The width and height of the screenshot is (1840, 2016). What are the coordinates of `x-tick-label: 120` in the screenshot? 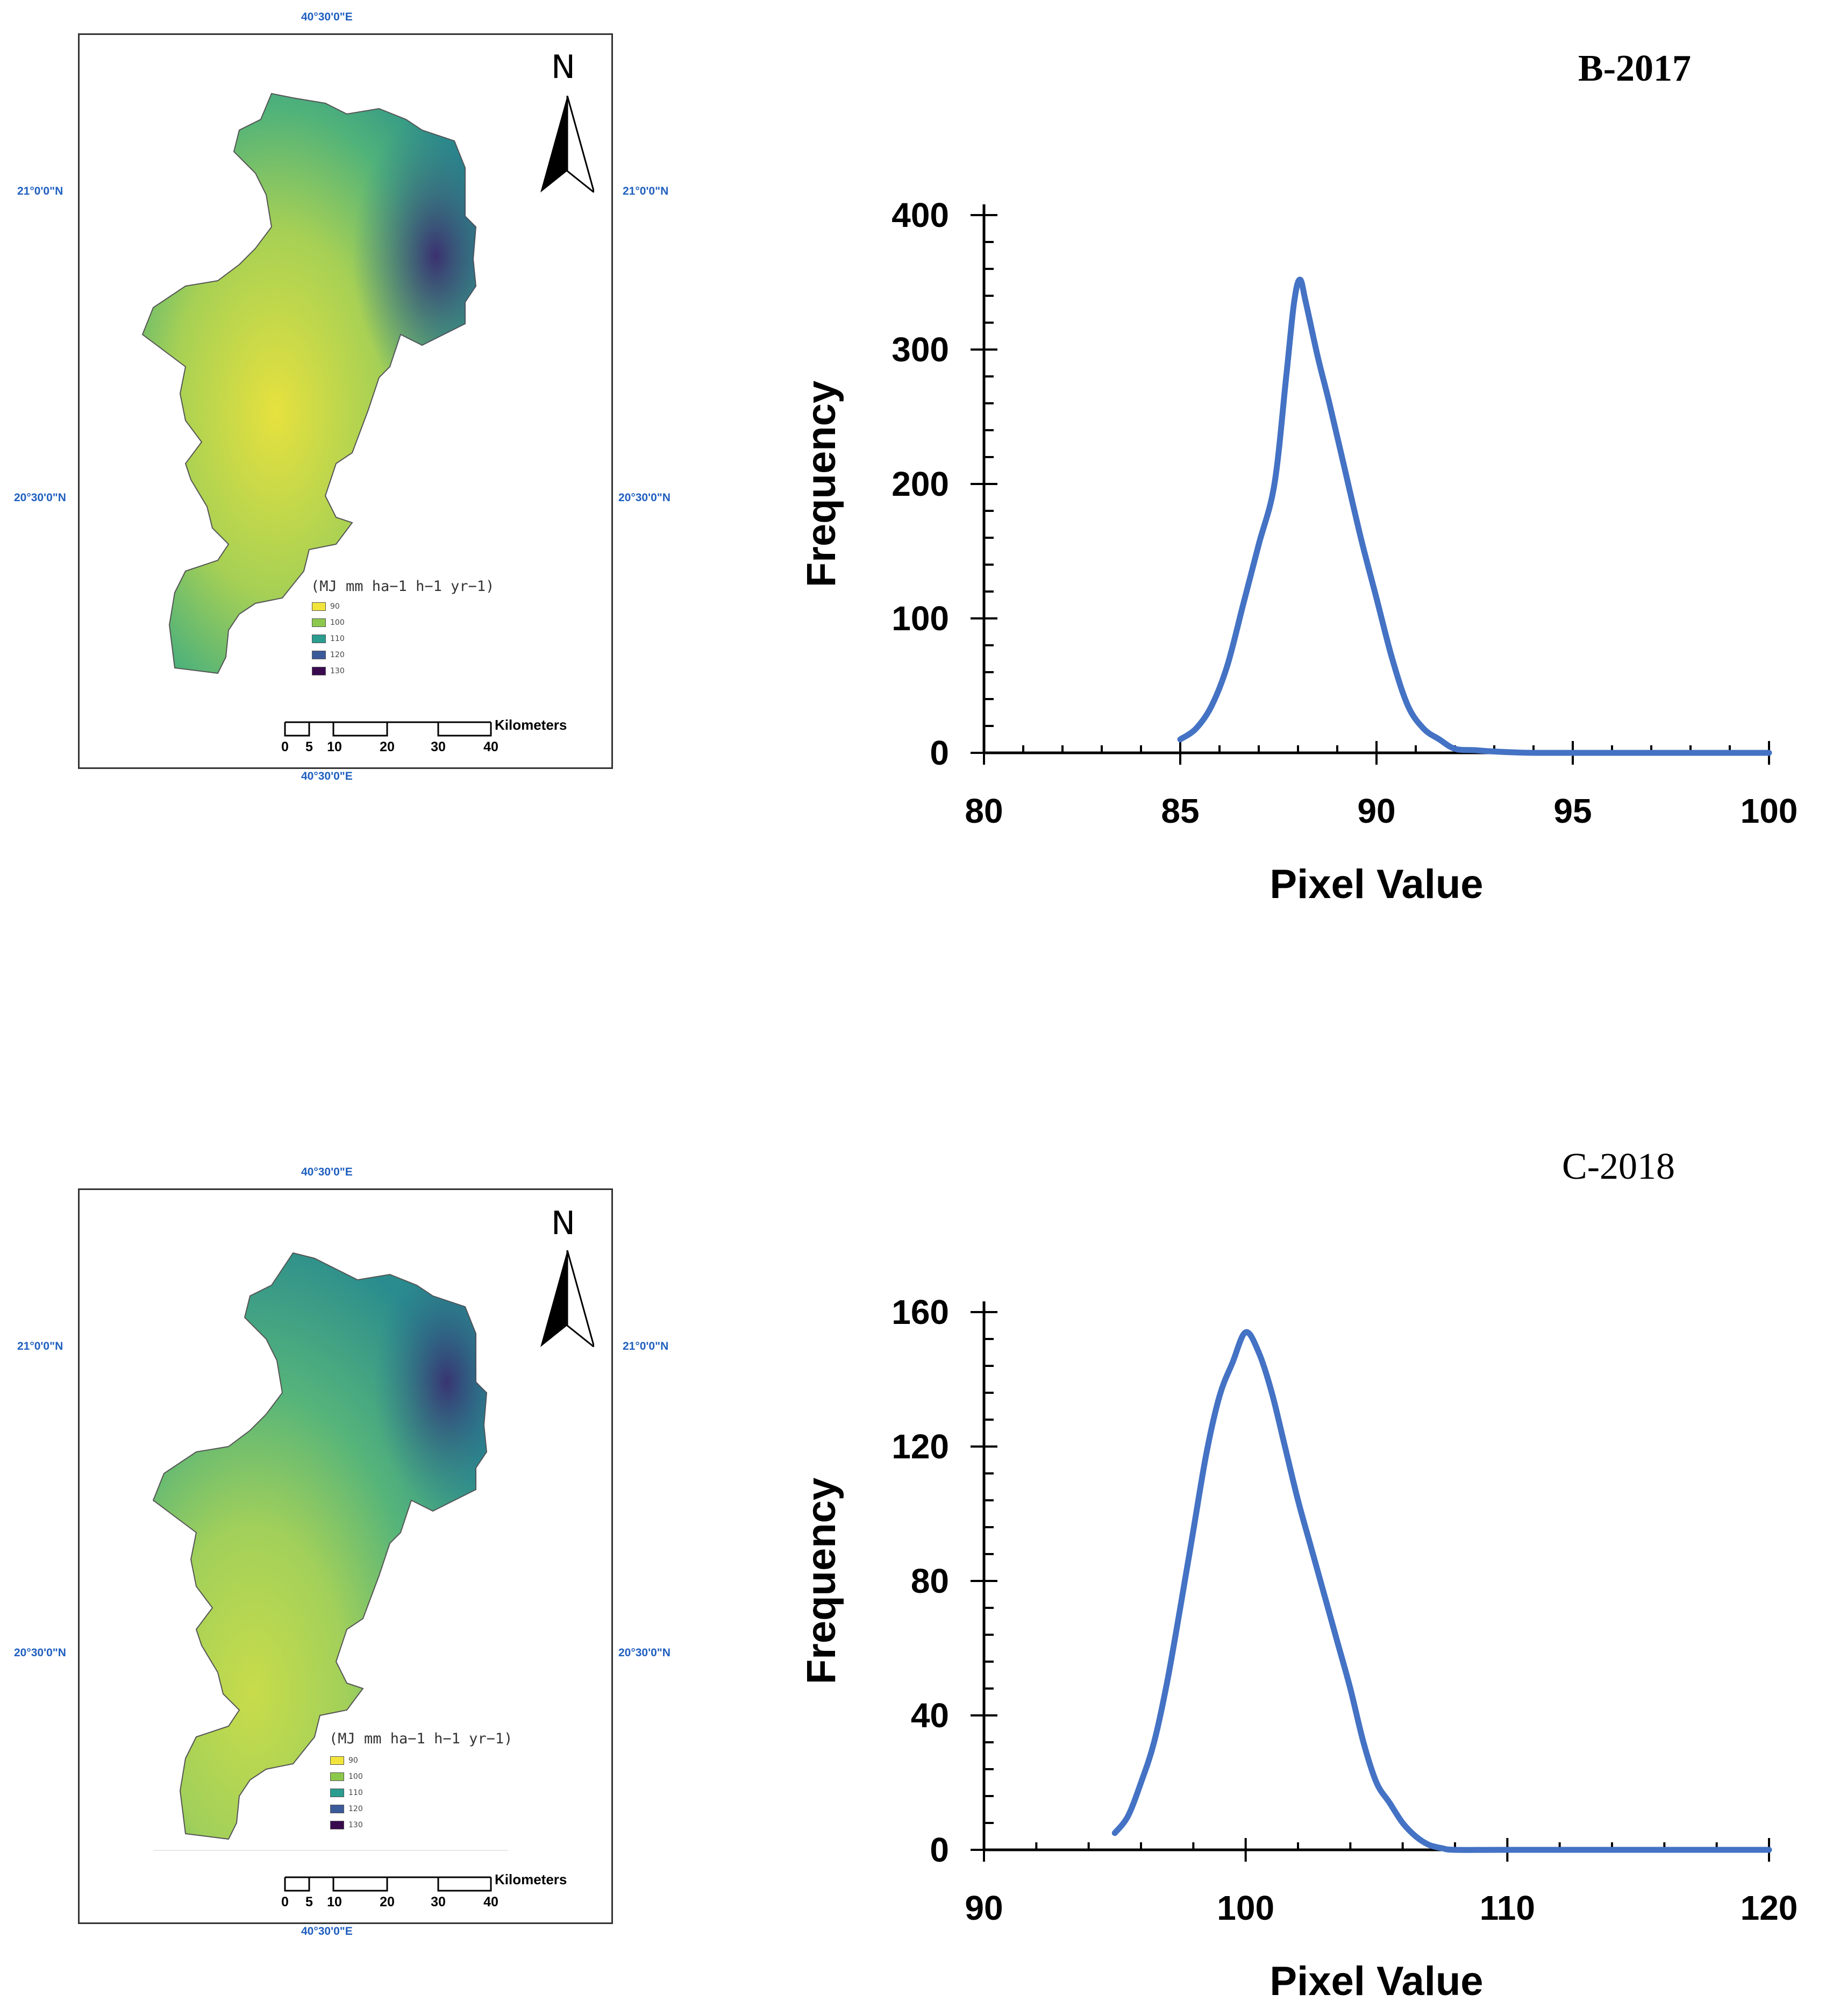 It's located at (1769, 1908).